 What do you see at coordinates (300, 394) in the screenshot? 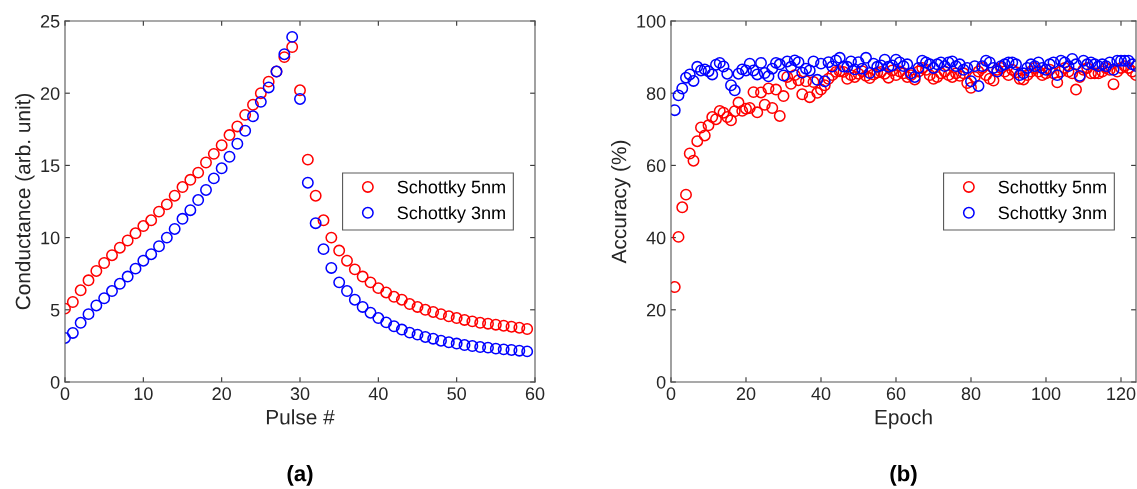
I see `x-tick-label: 30` at bounding box center [300, 394].